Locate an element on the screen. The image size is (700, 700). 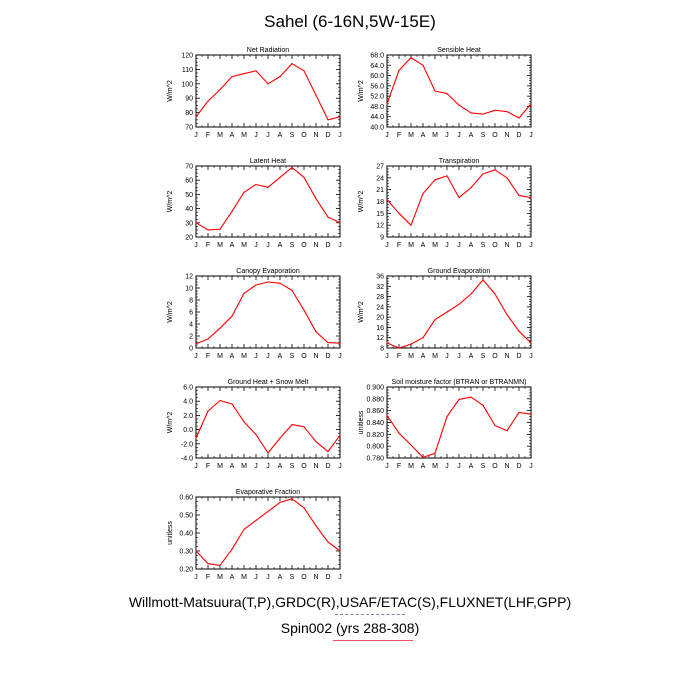
y-tick-label: 56.0 is located at coordinates (377, 86).